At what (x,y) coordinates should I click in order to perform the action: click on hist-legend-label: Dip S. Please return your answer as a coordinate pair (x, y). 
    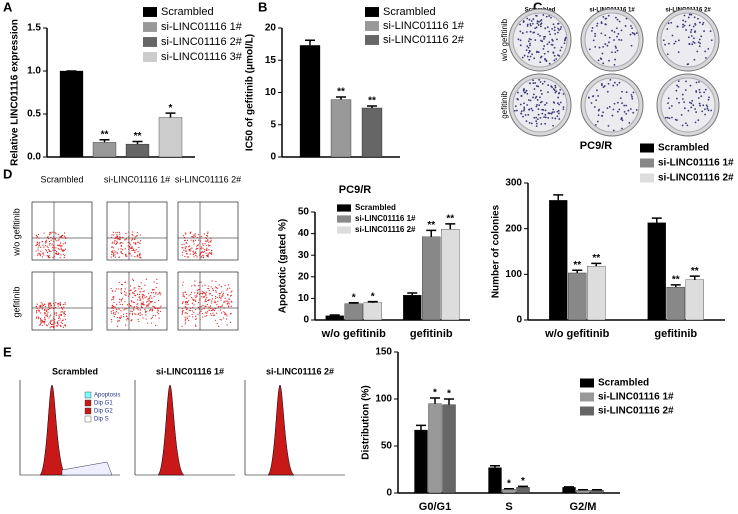
    Looking at the image, I should click on (101, 420).